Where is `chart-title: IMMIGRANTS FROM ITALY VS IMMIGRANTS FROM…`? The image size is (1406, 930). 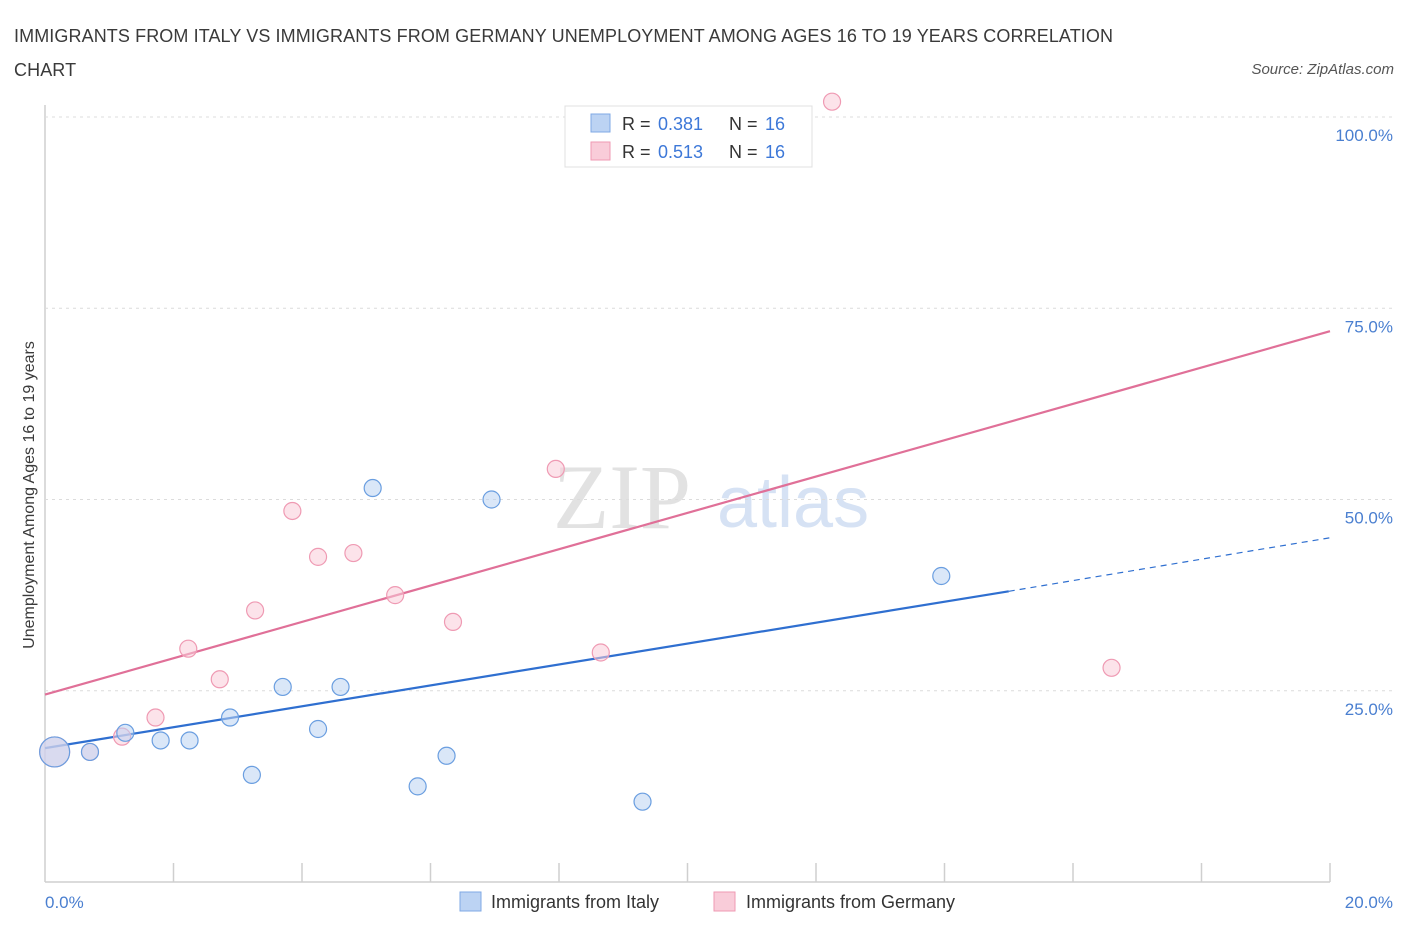 chart-title: IMMIGRANTS FROM ITALY VS IMMIGRANTS FROM… is located at coordinates (564, 53).